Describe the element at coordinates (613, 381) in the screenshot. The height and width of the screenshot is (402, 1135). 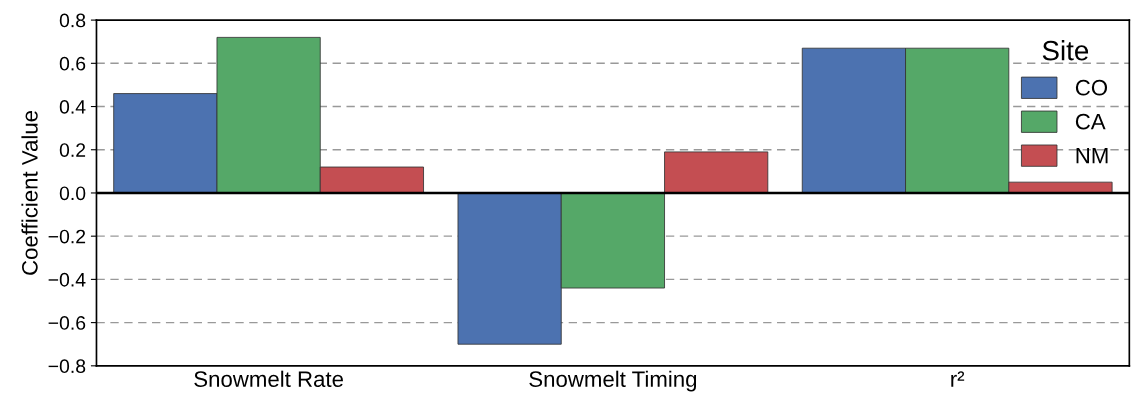
I see `x-tick-label: Snowmelt Timing` at that location.